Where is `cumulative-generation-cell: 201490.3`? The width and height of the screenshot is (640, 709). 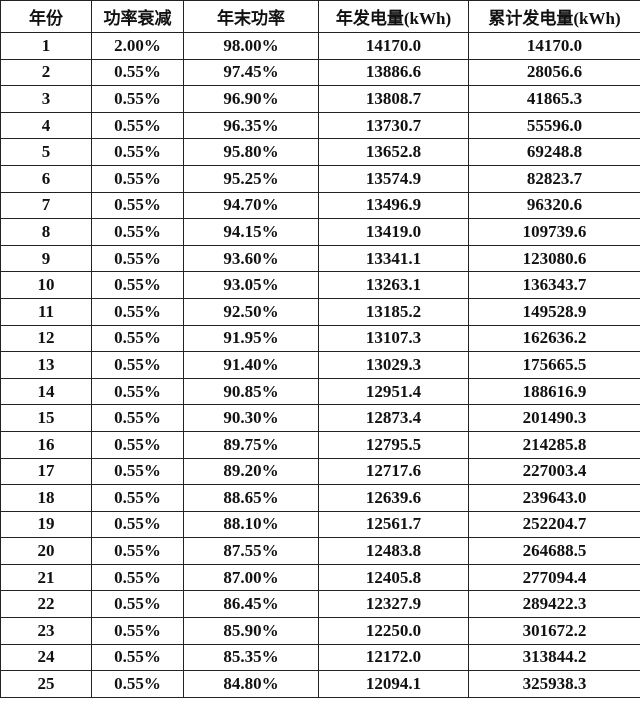
cumulative-generation-cell: 201490.3 is located at coordinates (554, 418).